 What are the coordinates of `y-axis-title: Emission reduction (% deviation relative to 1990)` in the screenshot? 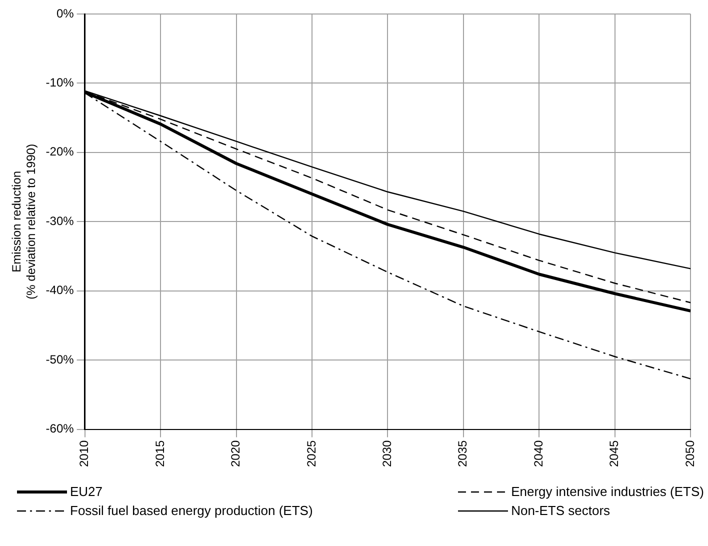 It's located at (24, 222).